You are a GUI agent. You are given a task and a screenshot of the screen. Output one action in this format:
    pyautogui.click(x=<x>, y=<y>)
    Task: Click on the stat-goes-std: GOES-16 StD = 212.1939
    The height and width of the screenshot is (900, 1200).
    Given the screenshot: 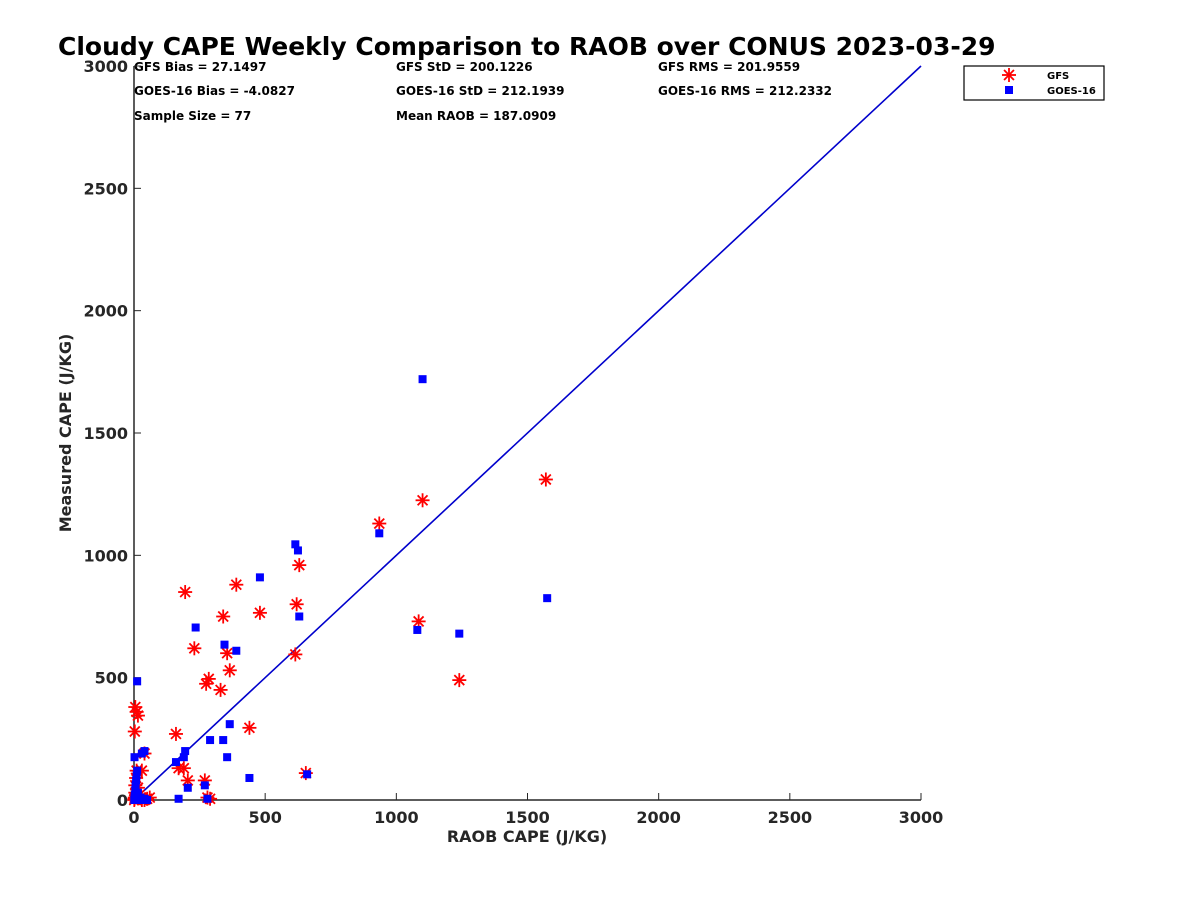 What is the action you would take?
    pyautogui.click(x=480, y=91)
    